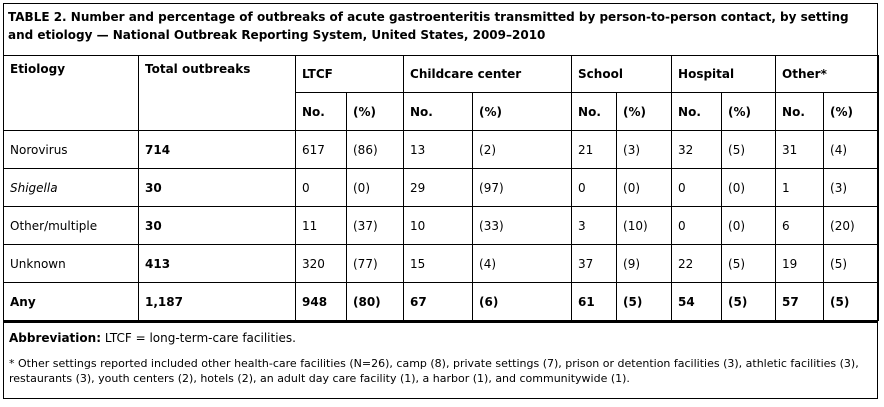  I want to click on childcare-pct-cell: (6), so click(522, 301).